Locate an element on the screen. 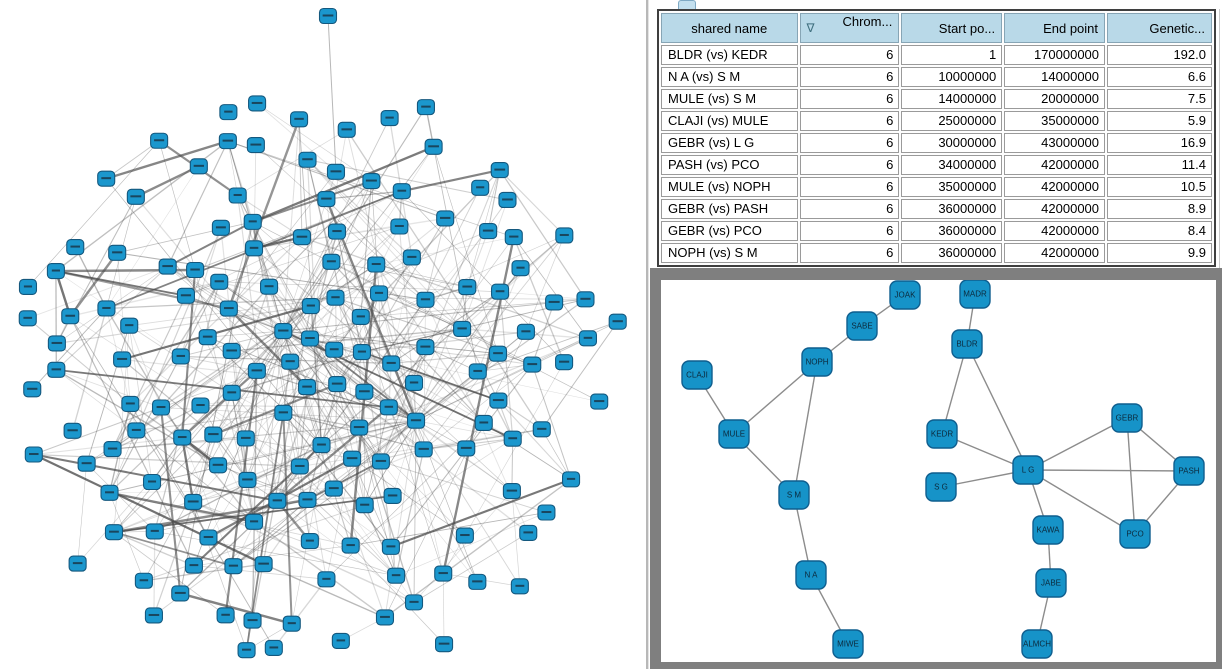 Image resolution: width=1222 pixels, height=669 pixels. subnetwork-node-almch: ALMCH is located at coordinates (1037, 644).